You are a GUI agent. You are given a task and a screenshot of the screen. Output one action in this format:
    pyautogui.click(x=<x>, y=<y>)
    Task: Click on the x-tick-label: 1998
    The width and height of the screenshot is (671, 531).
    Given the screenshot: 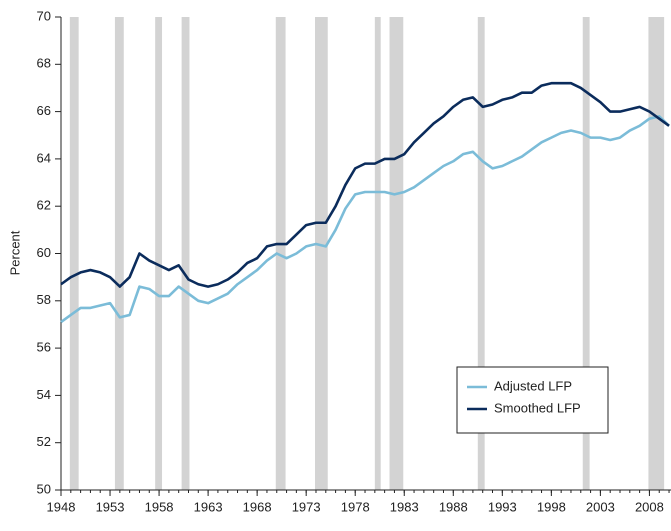 What is the action you would take?
    pyautogui.click(x=551, y=506)
    